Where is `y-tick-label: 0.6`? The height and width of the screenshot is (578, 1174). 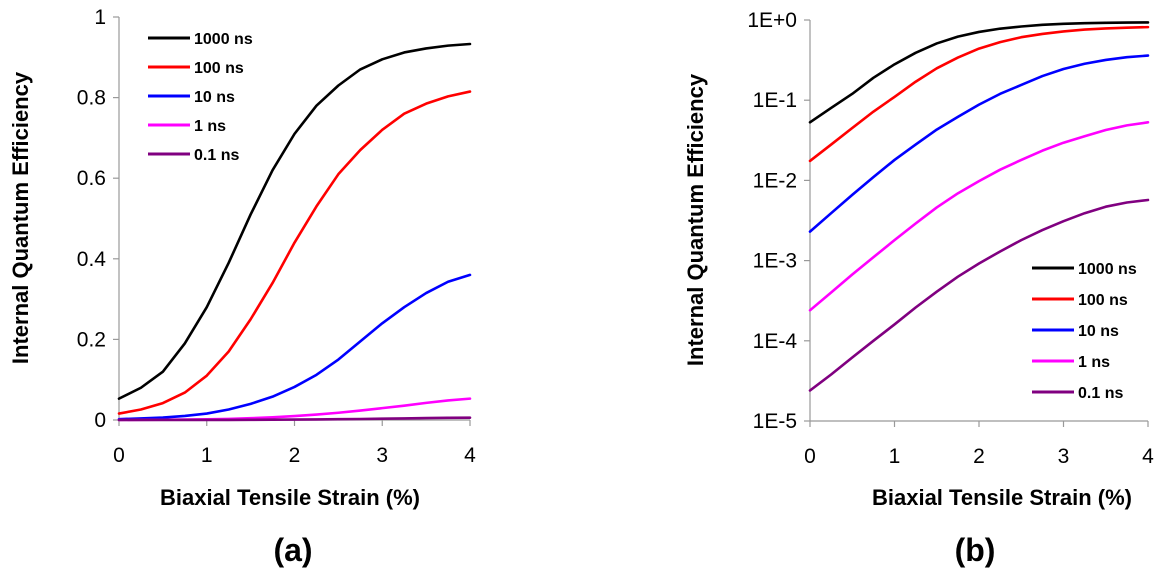
y-tick-label: 0.6 is located at coordinates (91, 178).